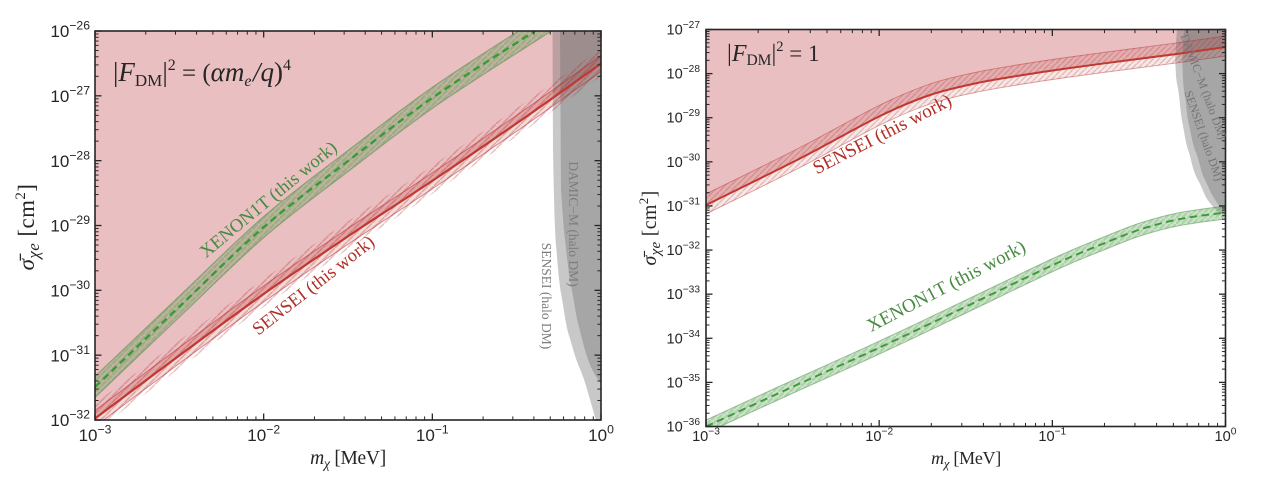 The image size is (1268, 487). Describe the element at coordinates (202, 73) in the screenshot. I see `svg-text: |FDM|2 = (αme/q)4` at that location.